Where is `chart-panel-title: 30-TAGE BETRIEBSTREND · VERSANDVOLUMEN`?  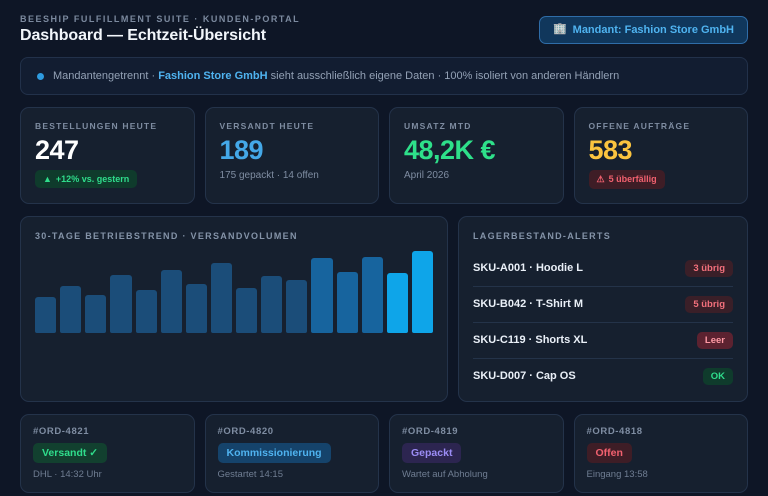
chart-panel-title: 30-TAGE BETRIEBSTREND · VERSANDVOLUMEN is located at coordinates (166, 235).